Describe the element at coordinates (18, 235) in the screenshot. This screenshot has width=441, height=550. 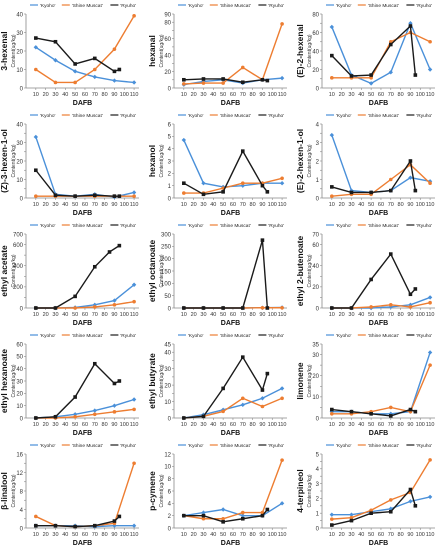
I see `y-tick-label: 700` at that location.